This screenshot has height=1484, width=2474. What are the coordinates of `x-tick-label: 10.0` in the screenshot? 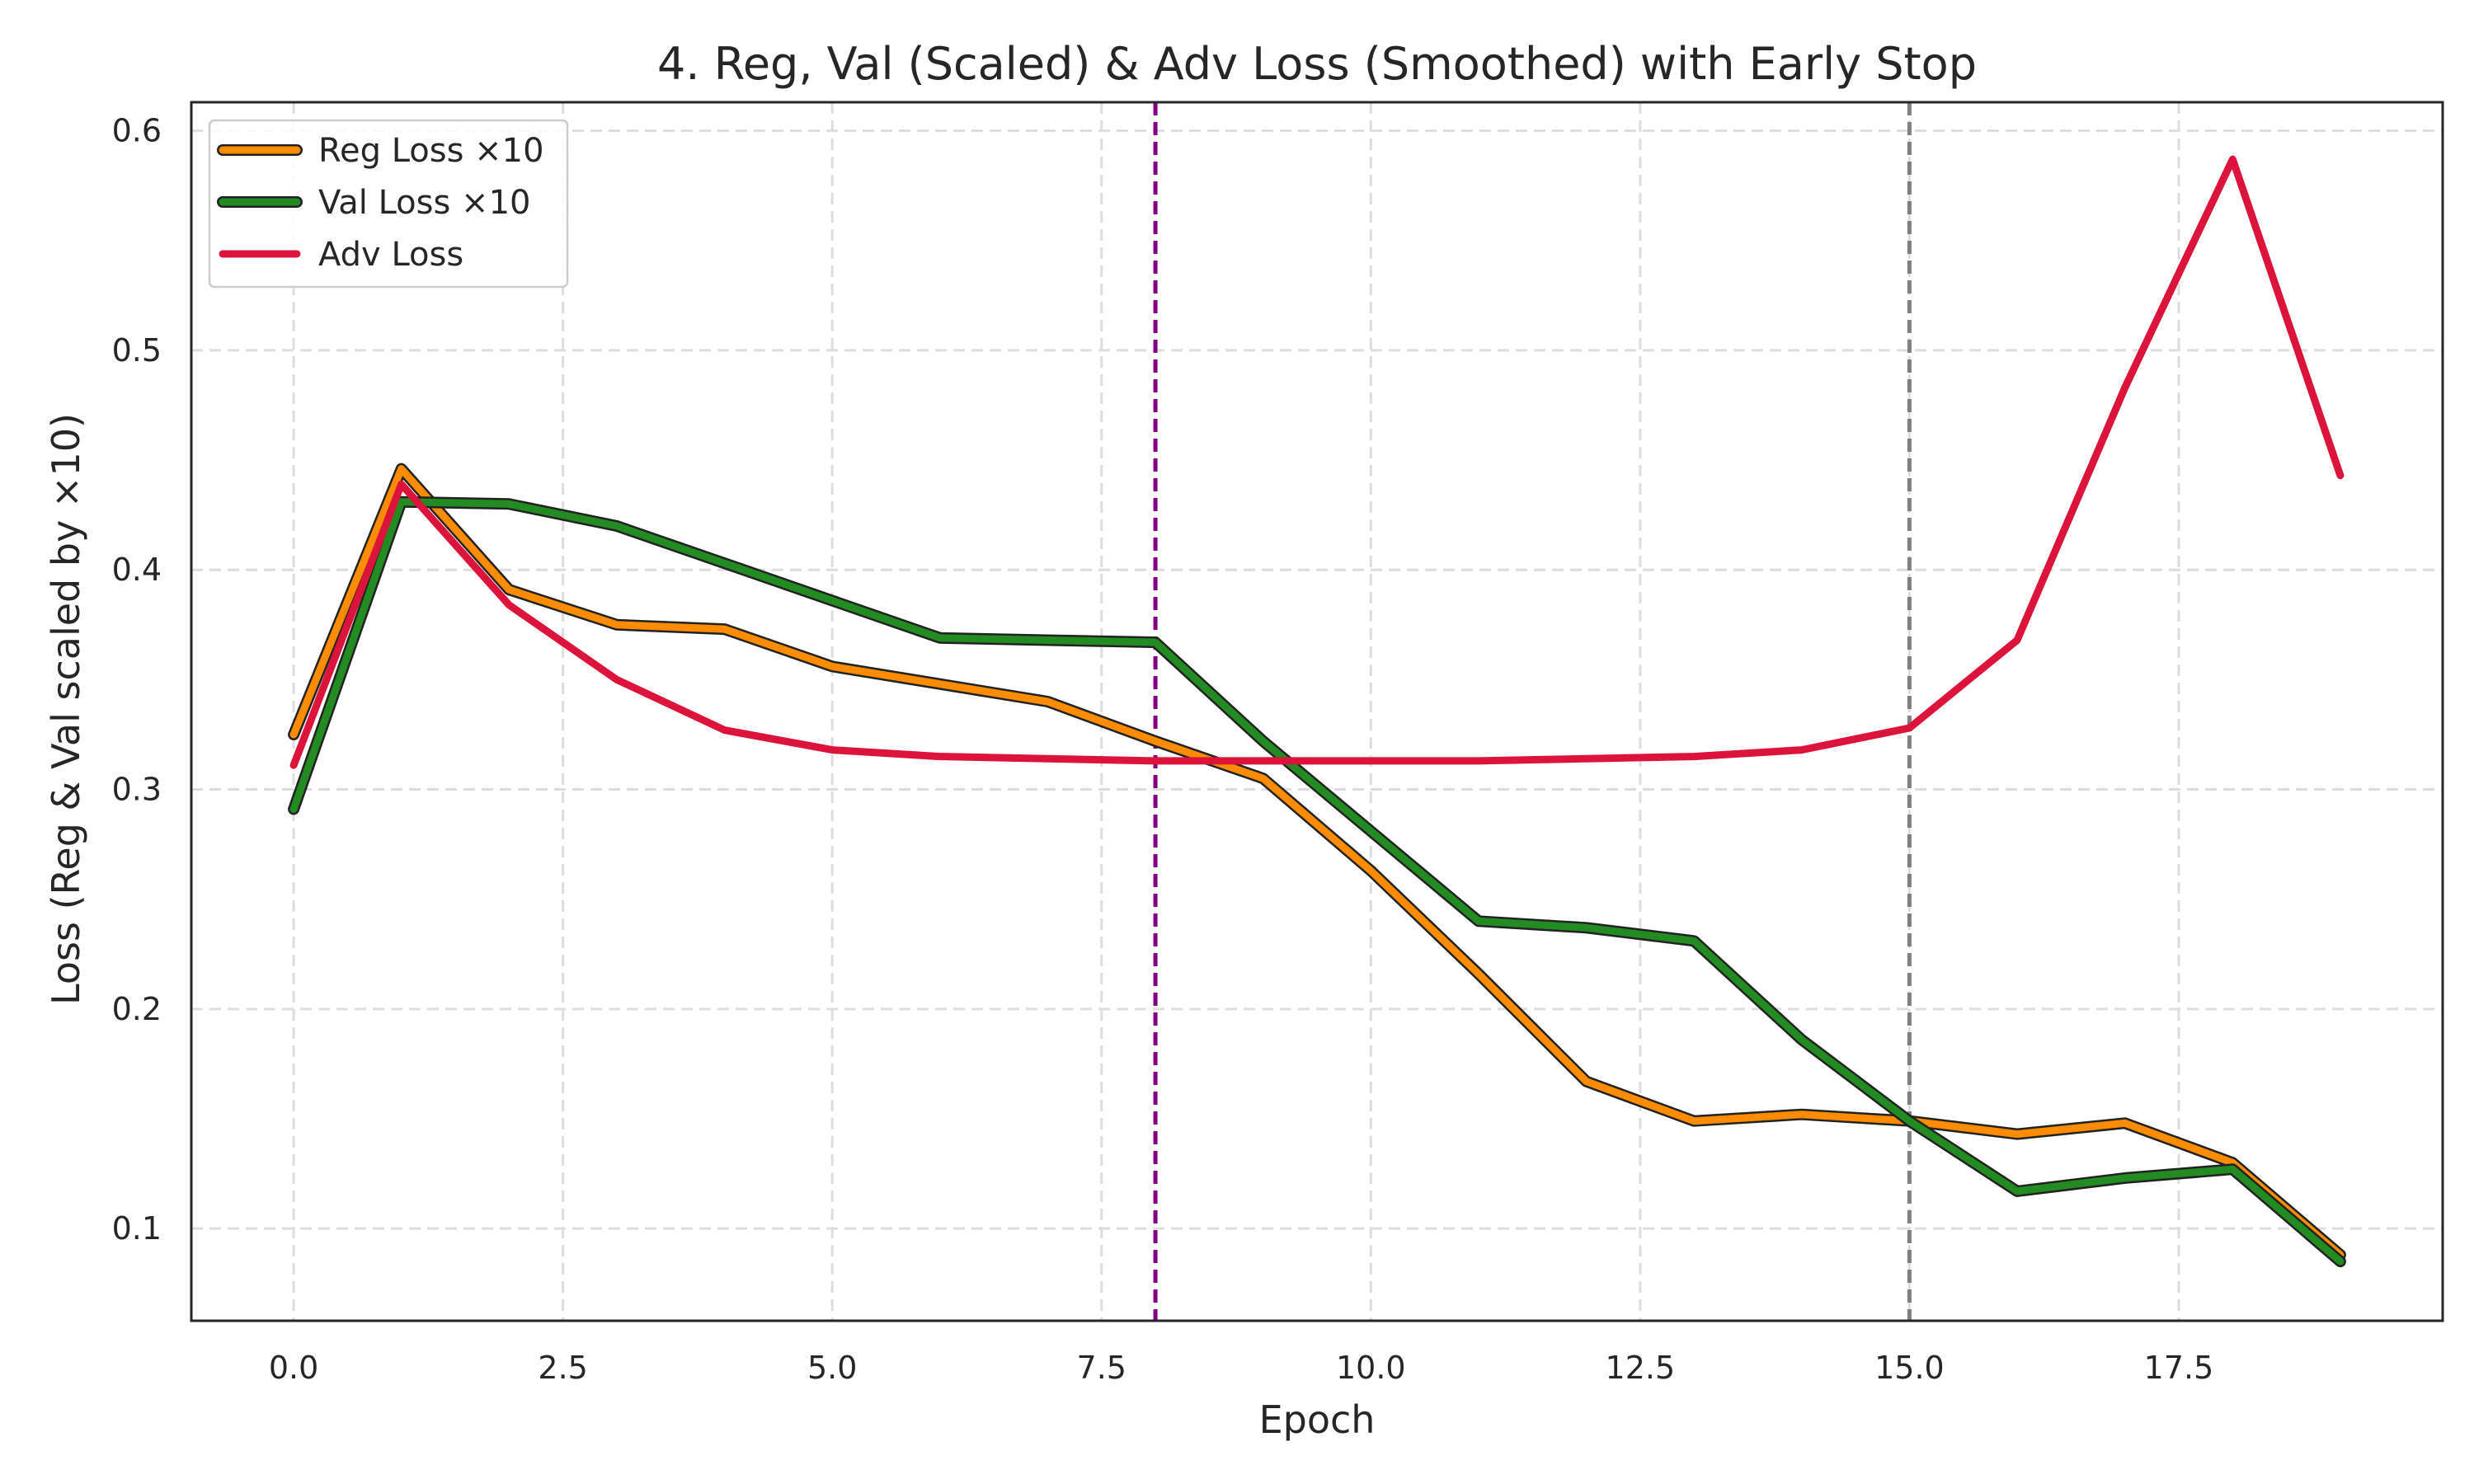 It's located at (1371, 1368).